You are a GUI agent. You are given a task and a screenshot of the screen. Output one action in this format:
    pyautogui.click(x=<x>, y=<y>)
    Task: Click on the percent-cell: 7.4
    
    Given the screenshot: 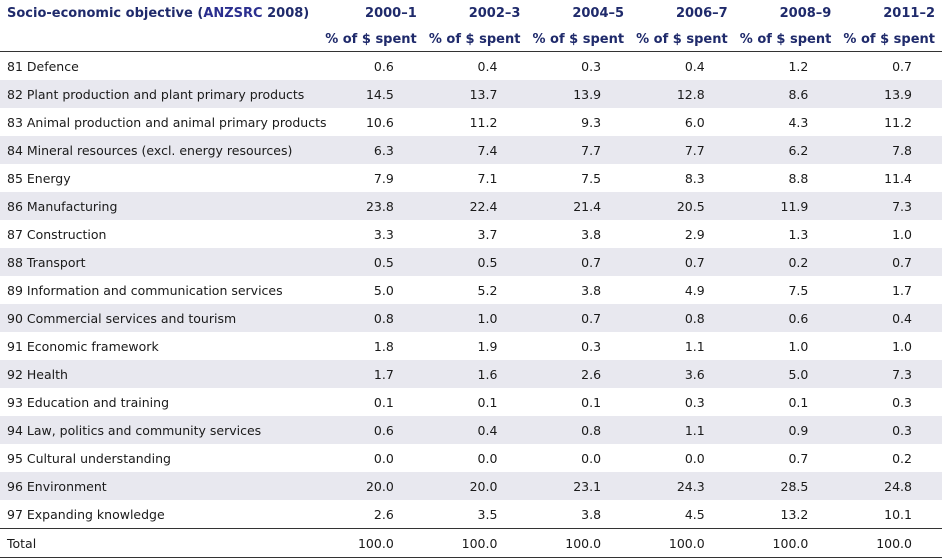 What is the action you would take?
    pyautogui.click(x=475, y=150)
    